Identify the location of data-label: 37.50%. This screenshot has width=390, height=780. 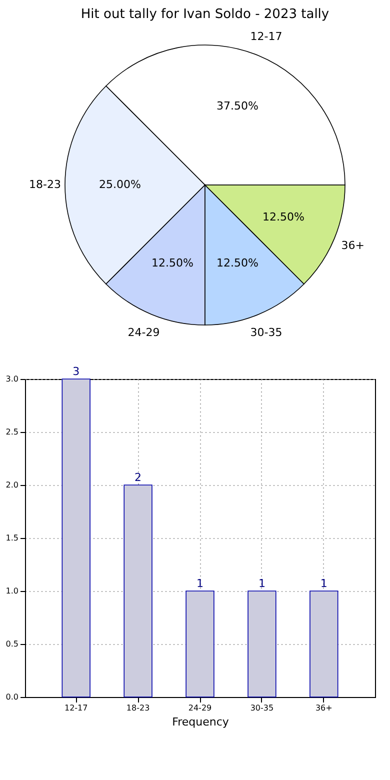
(237, 105).